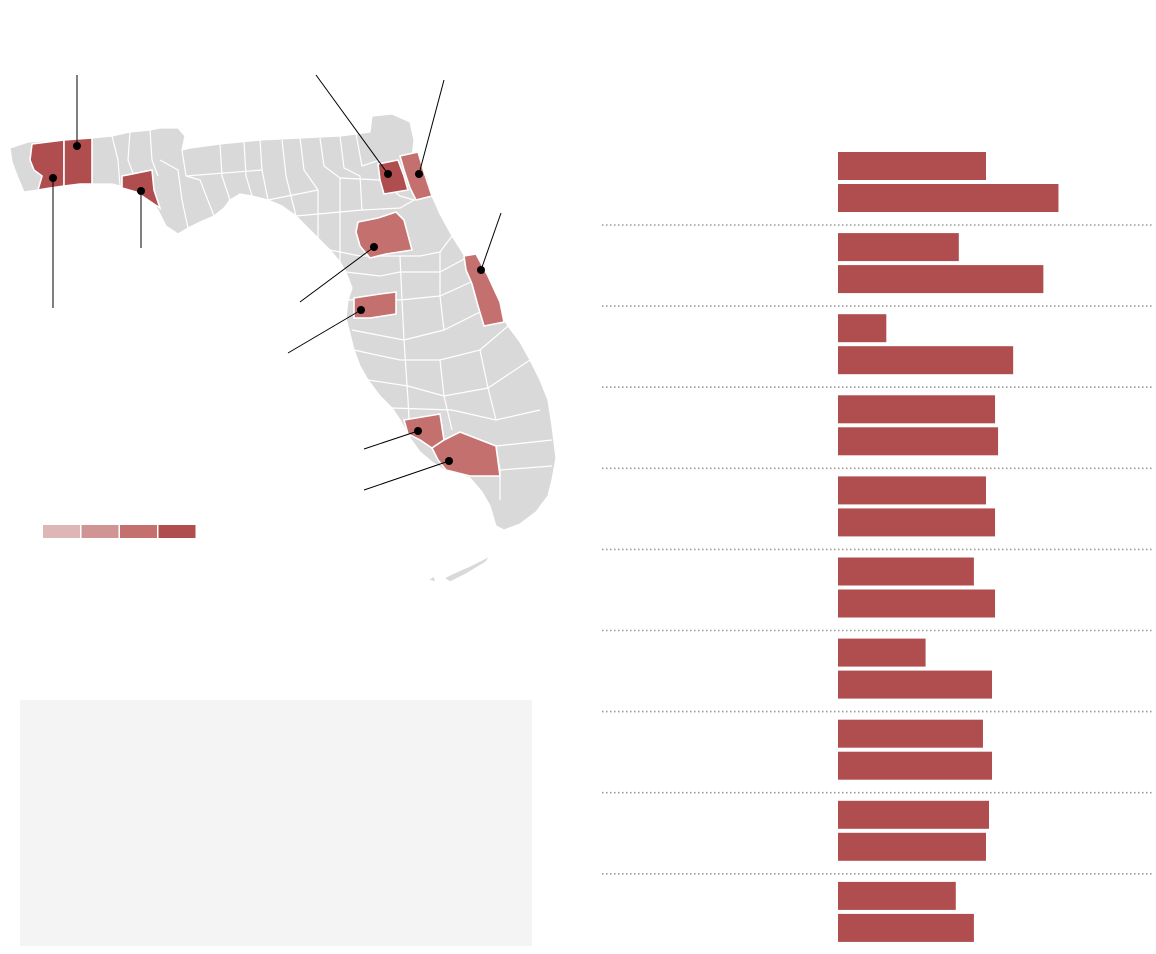 Image resolution: width=1156 pixels, height=954 pixels. Describe the element at coordinates (374, 247) in the screenshot. I see `marker-alachua` at that location.